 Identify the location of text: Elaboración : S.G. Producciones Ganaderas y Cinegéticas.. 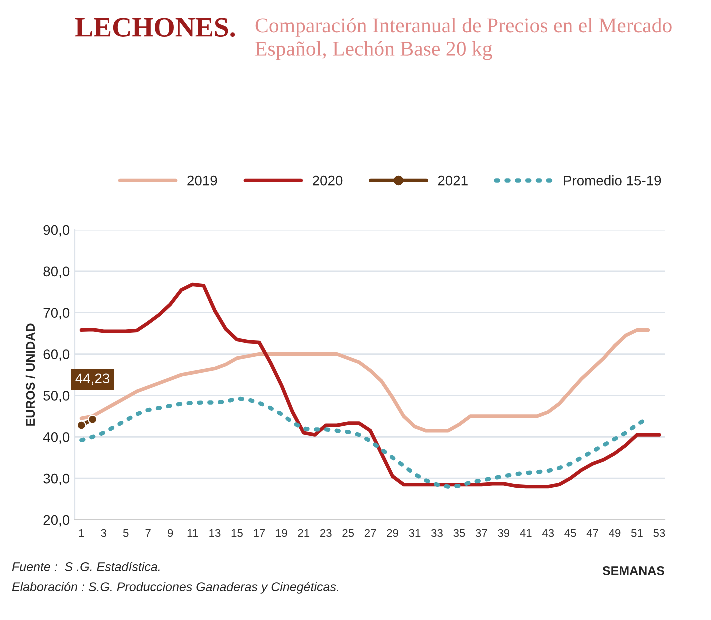
(175, 588).